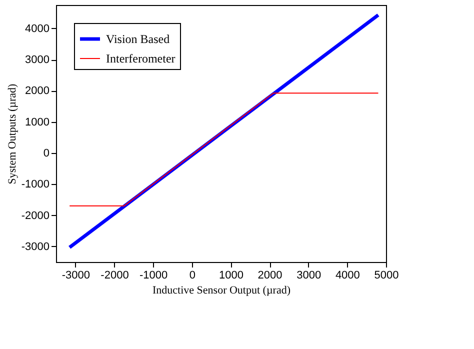 The image size is (474, 349). What do you see at coordinates (347, 276) in the screenshot?
I see `x-tick-label: 4000` at bounding box center [347, 276].